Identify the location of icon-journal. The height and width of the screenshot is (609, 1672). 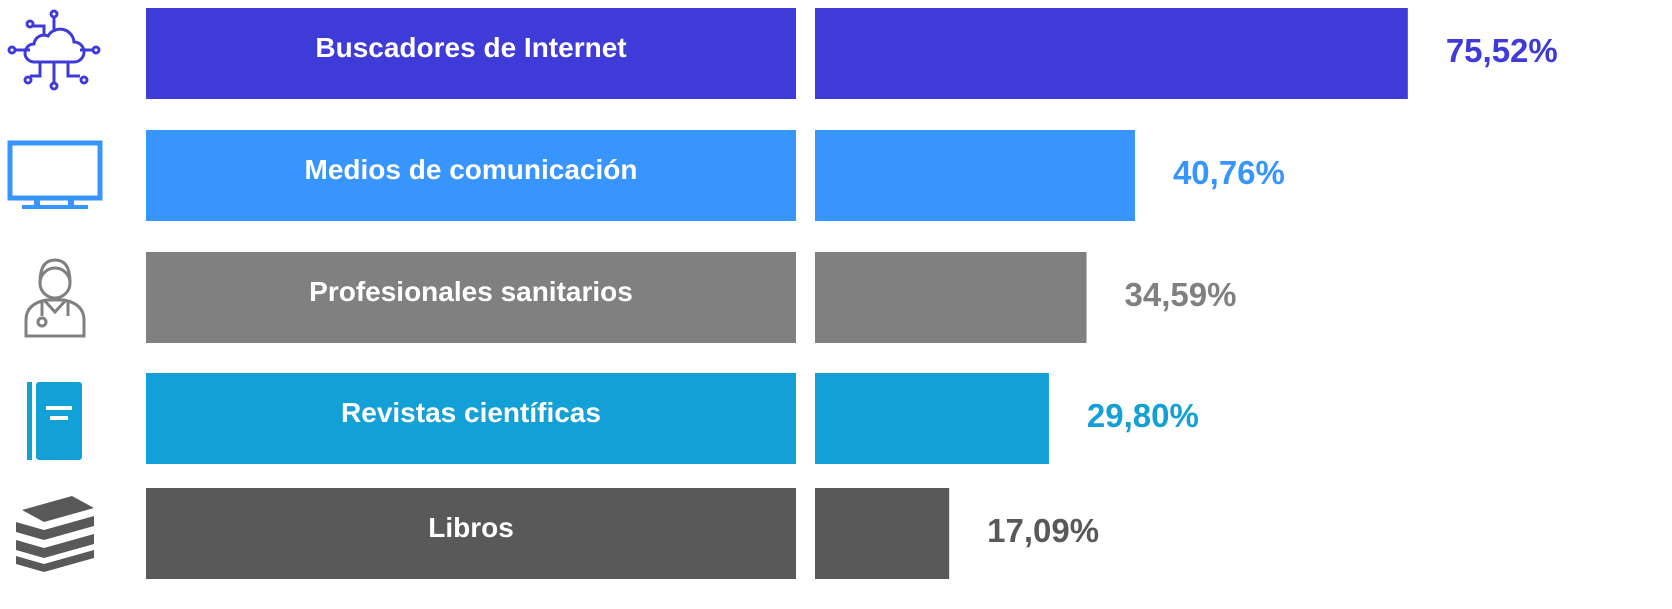
(54, 421).